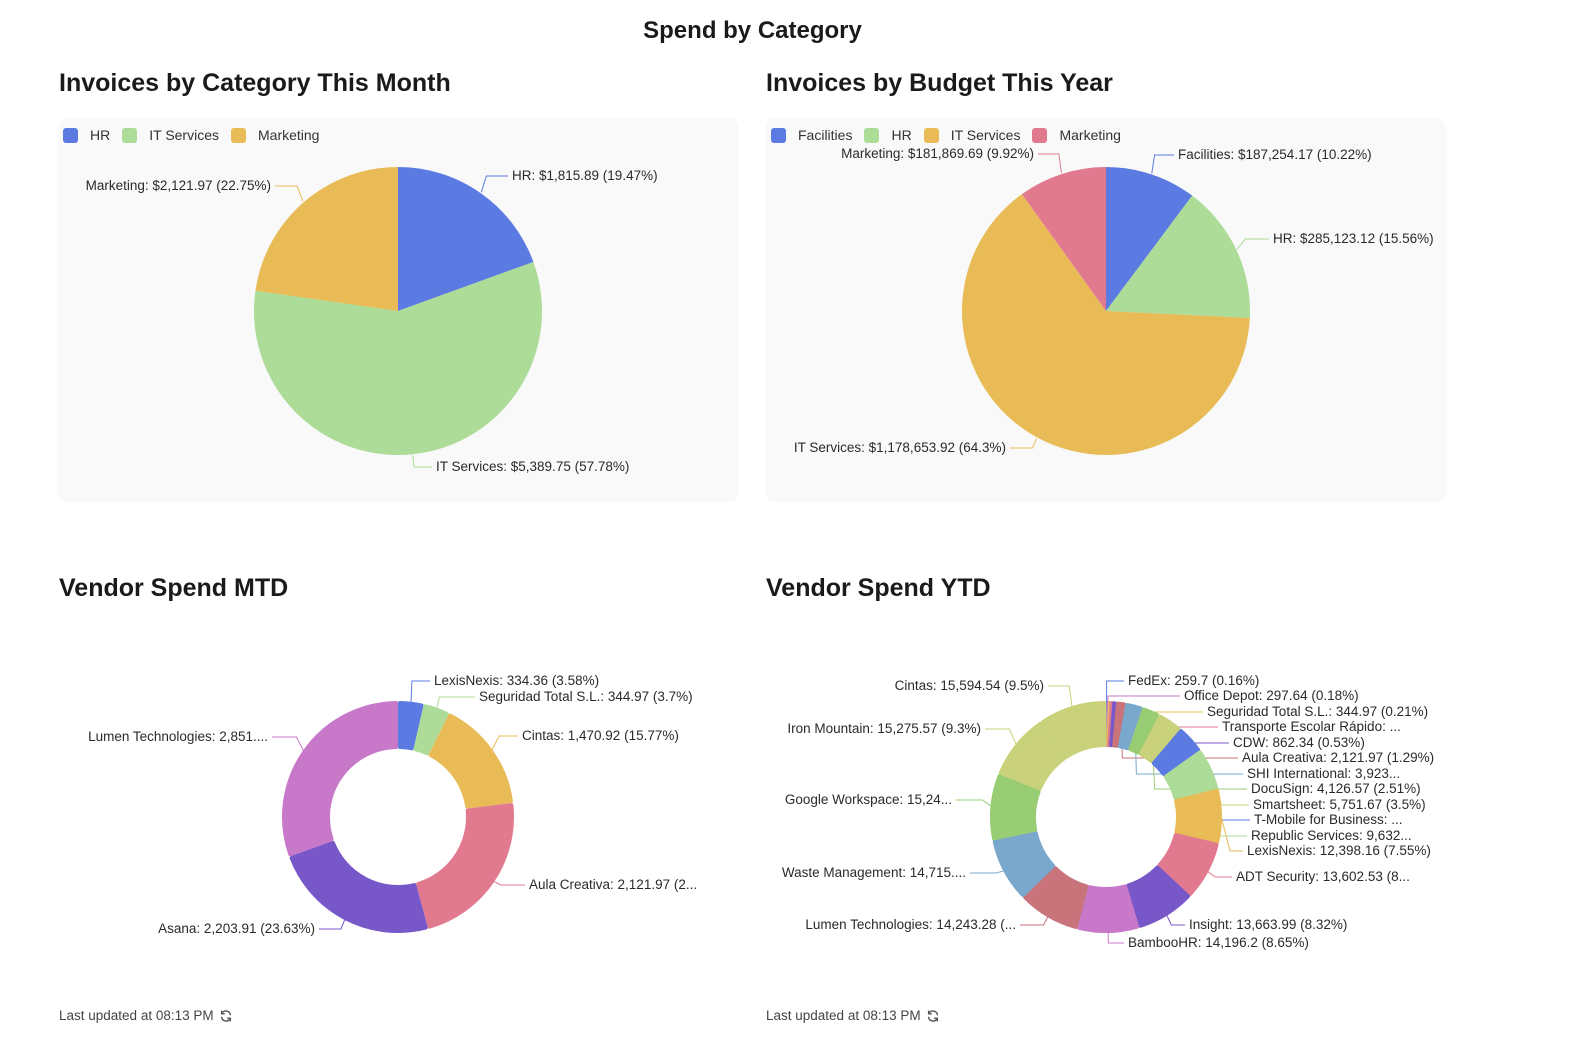 The height and width of the screenshot is (1056, 1571). Describe the element at coordinates (184, 135) in the screenshot. I see `legend-label: IT Services` at that location.